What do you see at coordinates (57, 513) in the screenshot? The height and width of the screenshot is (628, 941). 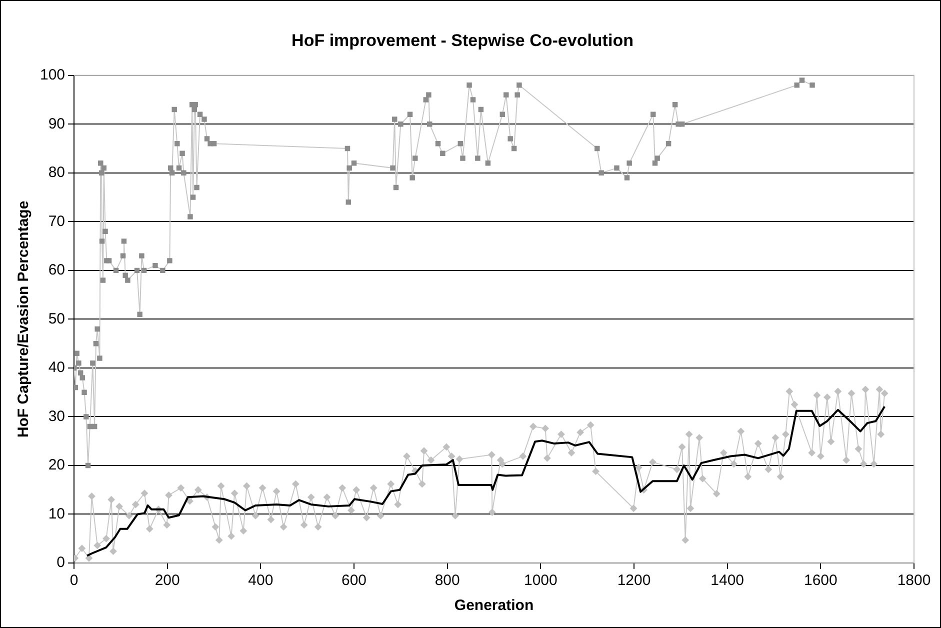 I see `y-tick-label: 10` at bounding box center [57, 513].